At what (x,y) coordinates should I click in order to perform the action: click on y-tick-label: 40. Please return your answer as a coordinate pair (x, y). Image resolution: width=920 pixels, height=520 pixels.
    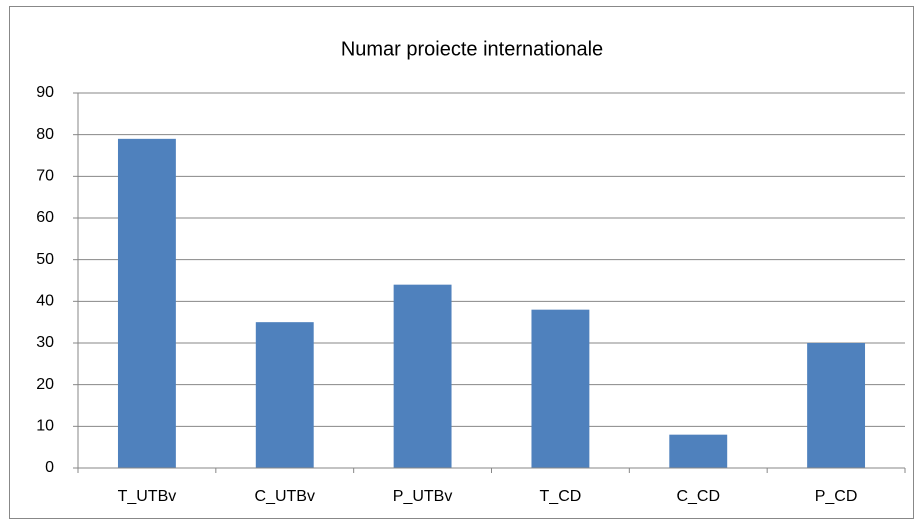
    Looking at the image, I should click on (45, 301).